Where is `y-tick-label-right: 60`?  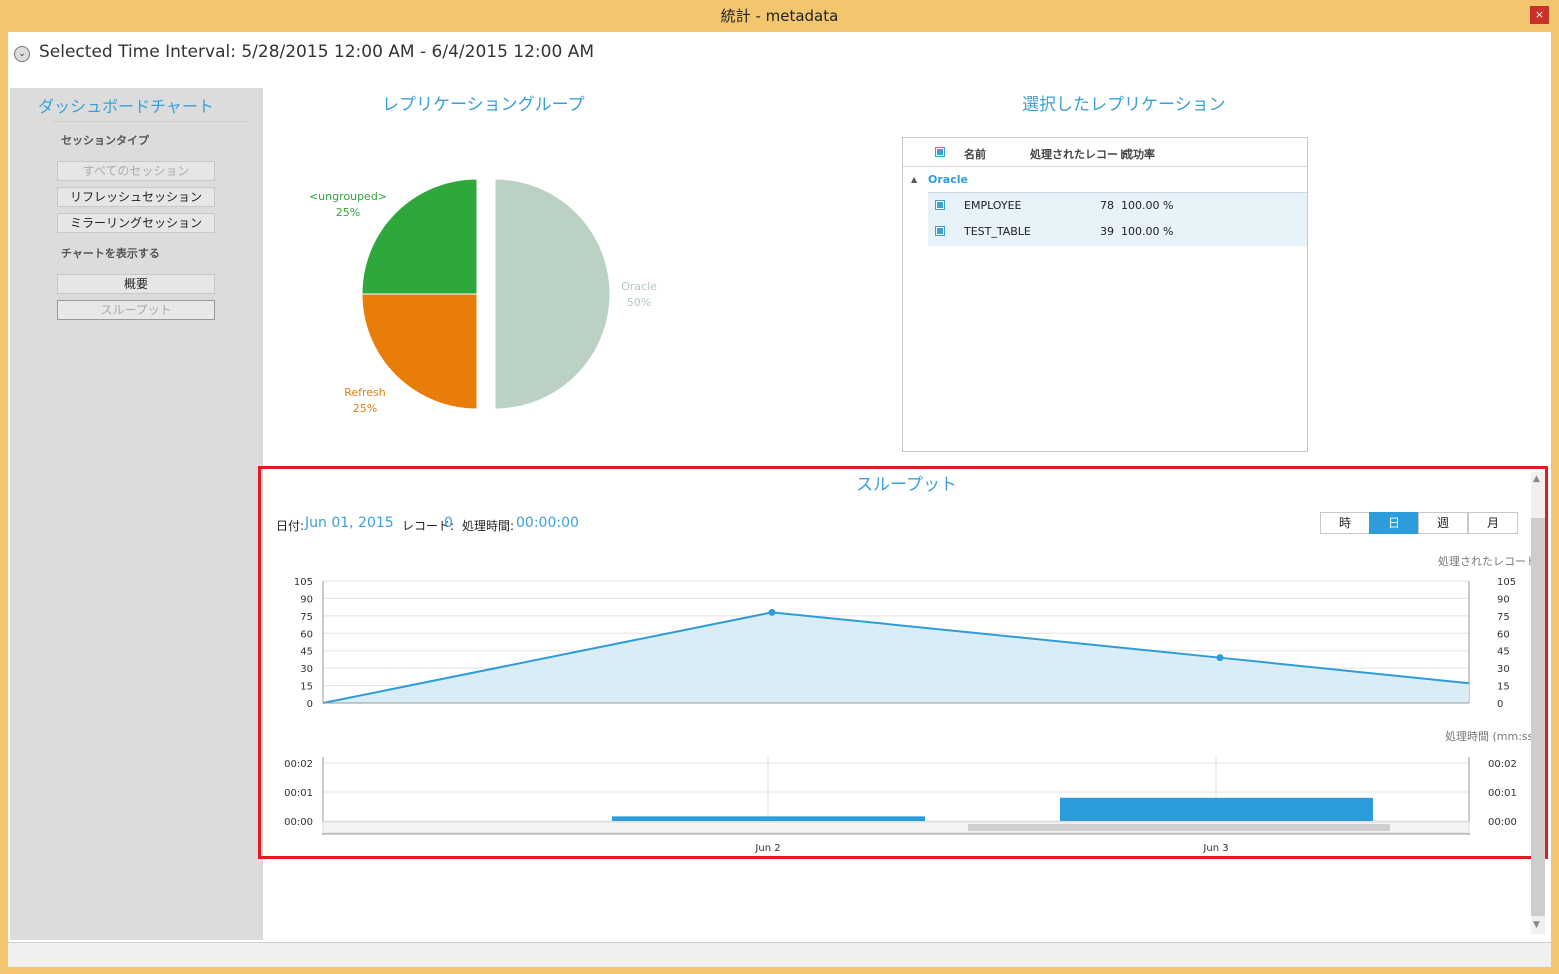 y-tick-label-right: 60 is located at coordinates (1503, 634).